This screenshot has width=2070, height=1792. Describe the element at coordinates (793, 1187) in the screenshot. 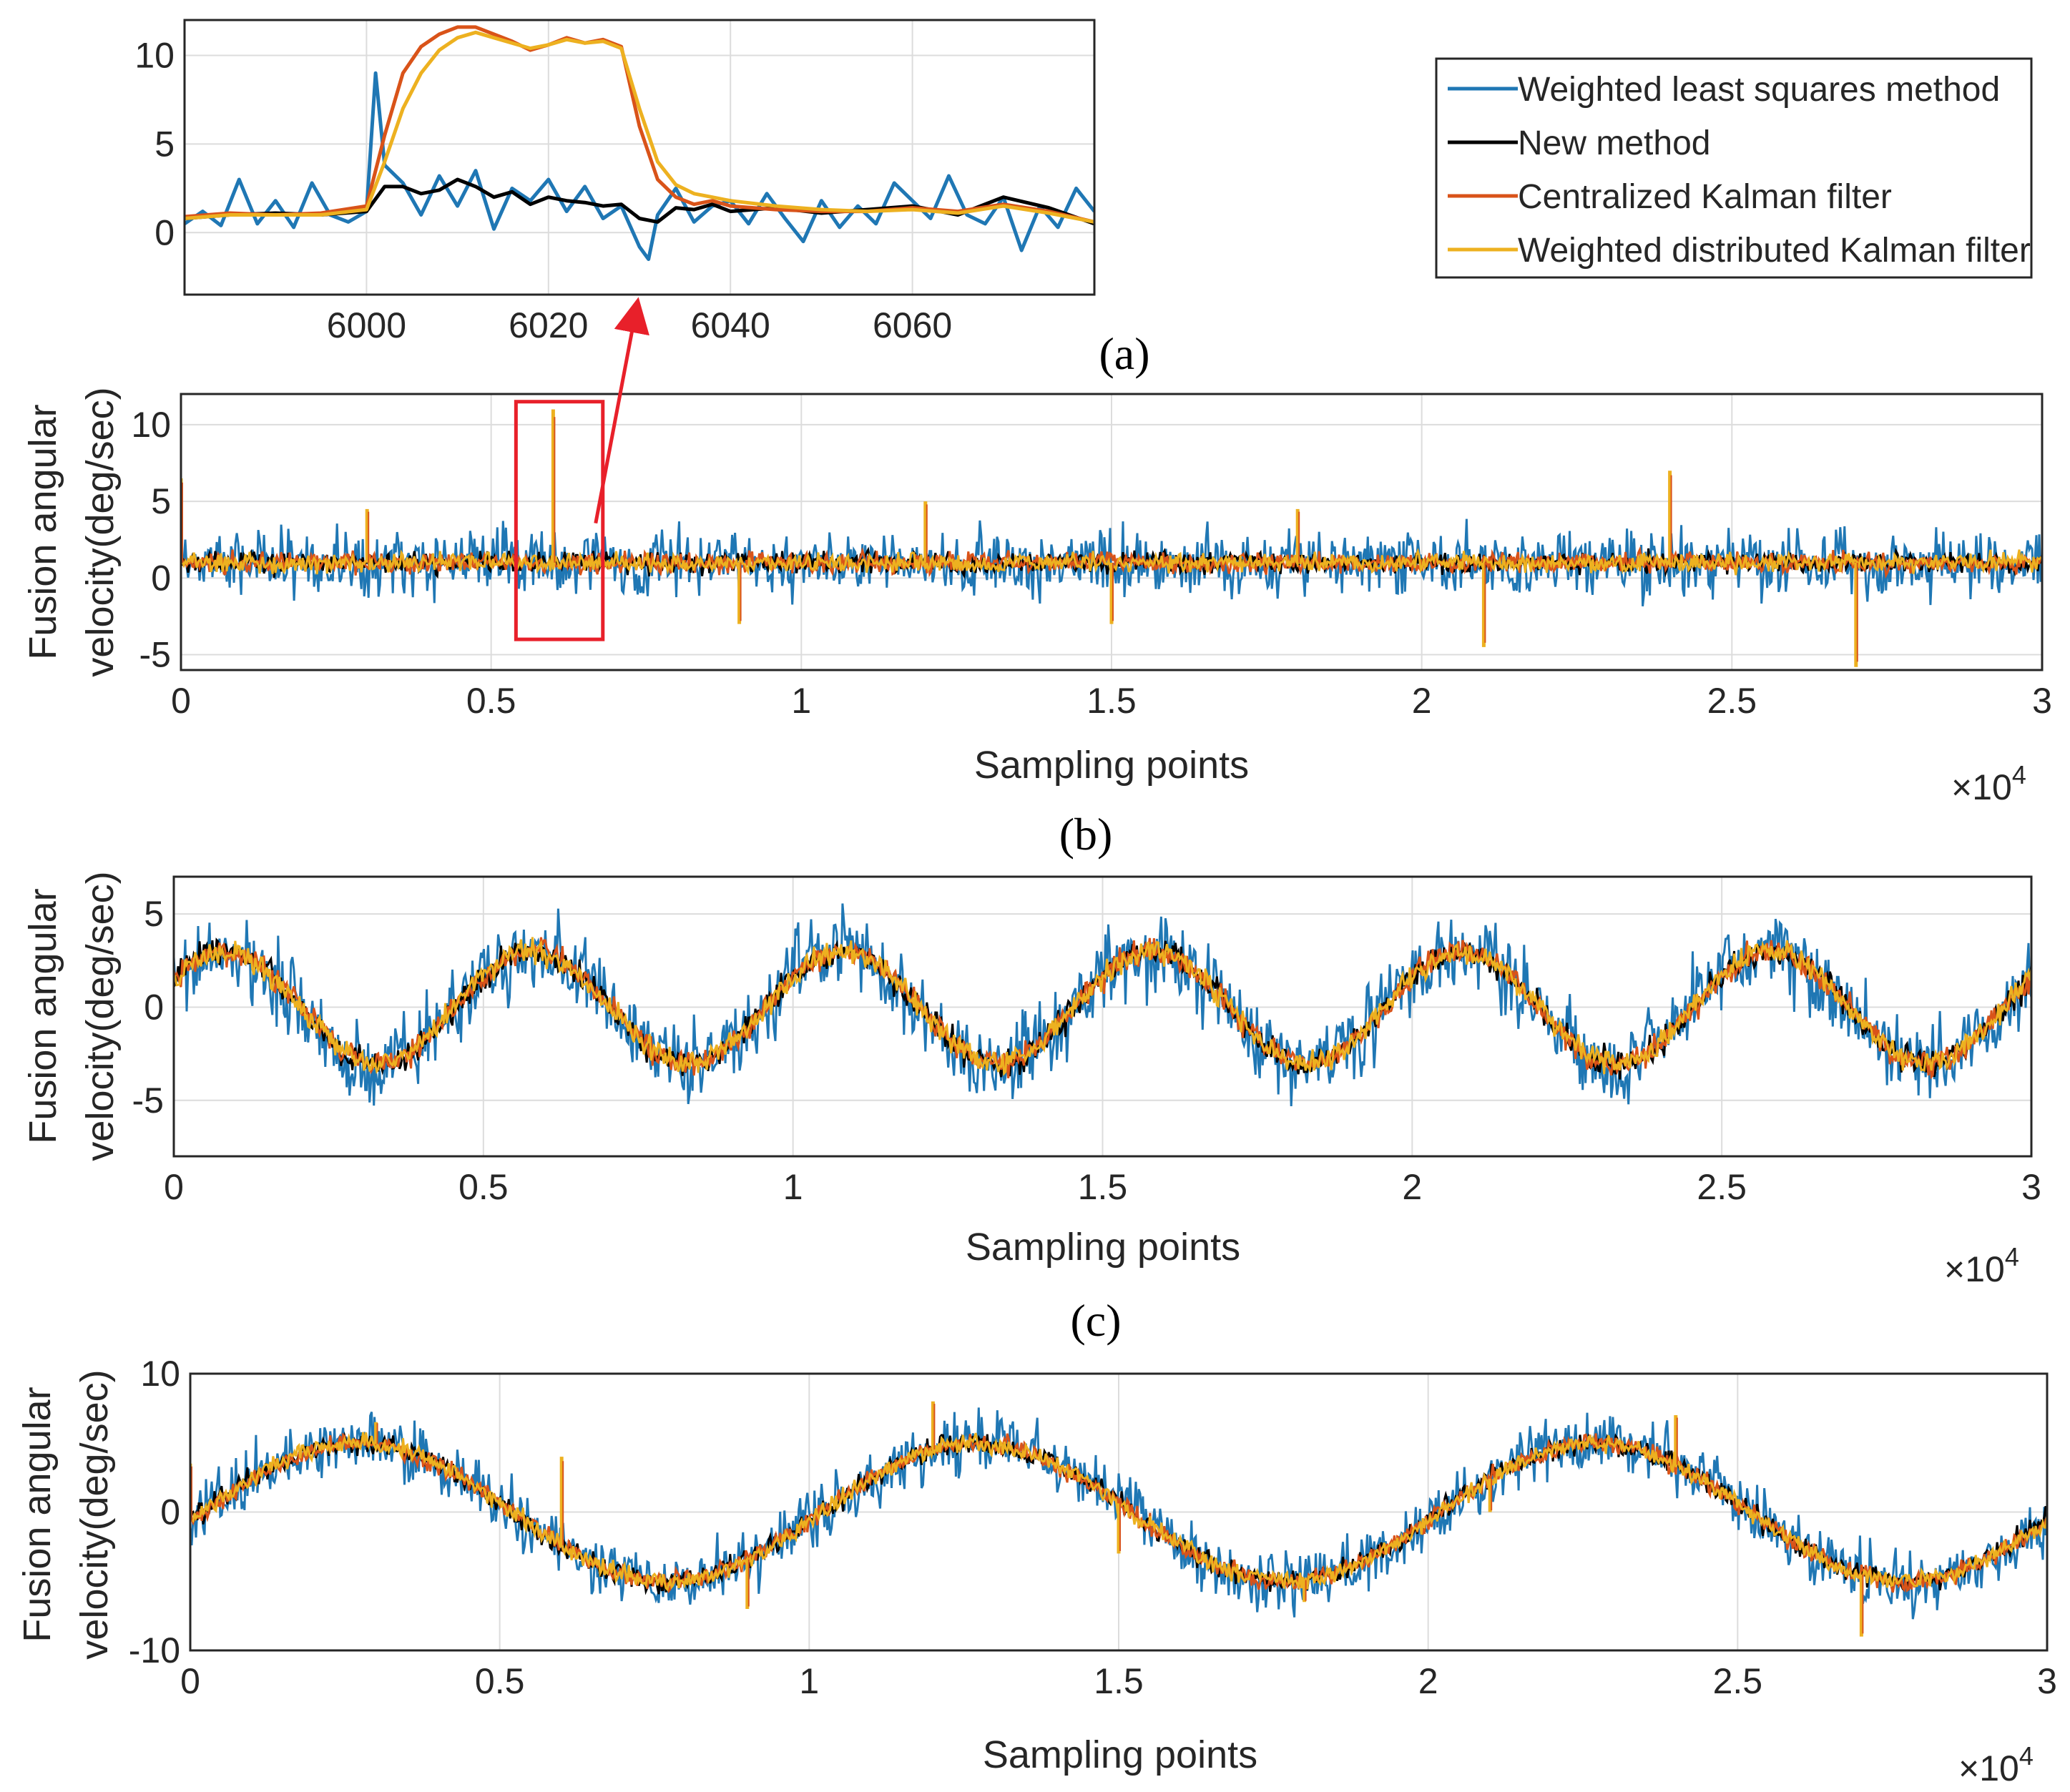

I see `plot-b-xtick-label: 1` at that location.